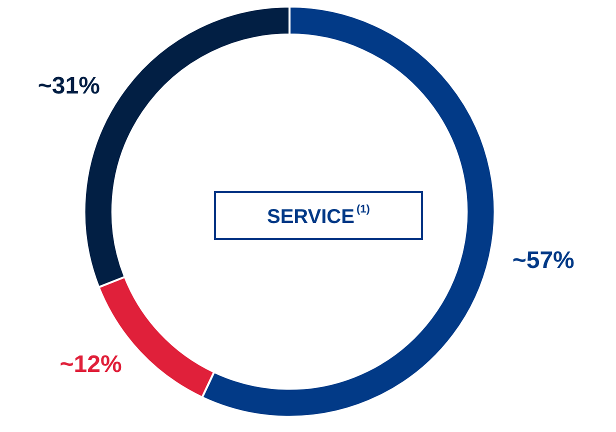 The height and width of the screenshot is (432, 616). I want to click on data-label: ~57%, so click(543, 260).